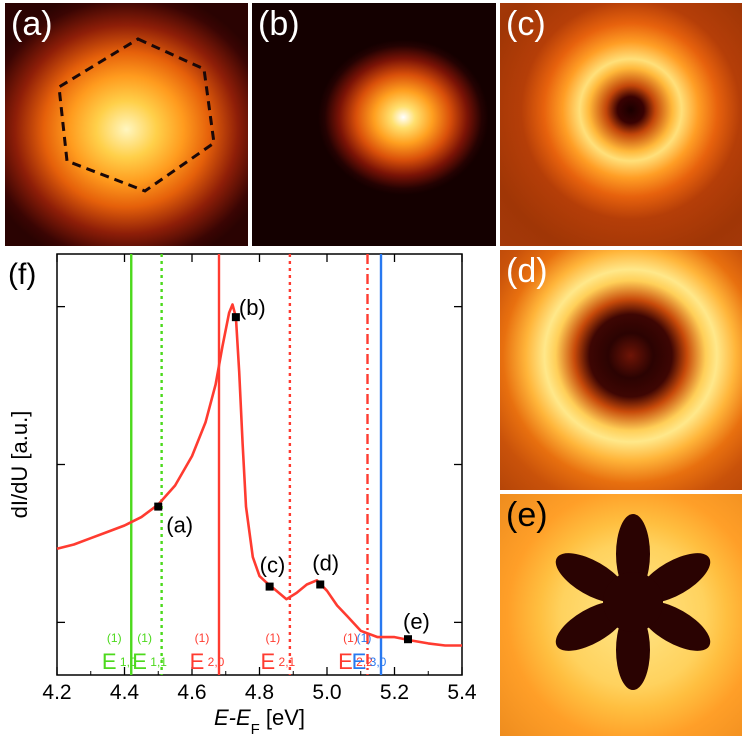 Image resolution: width=747 pixels, height=740 pixels. What do you see at coordinates (527, 271) in the screenshot?
I see `panel-label-d: (d)` at bounding box center [527, 271].